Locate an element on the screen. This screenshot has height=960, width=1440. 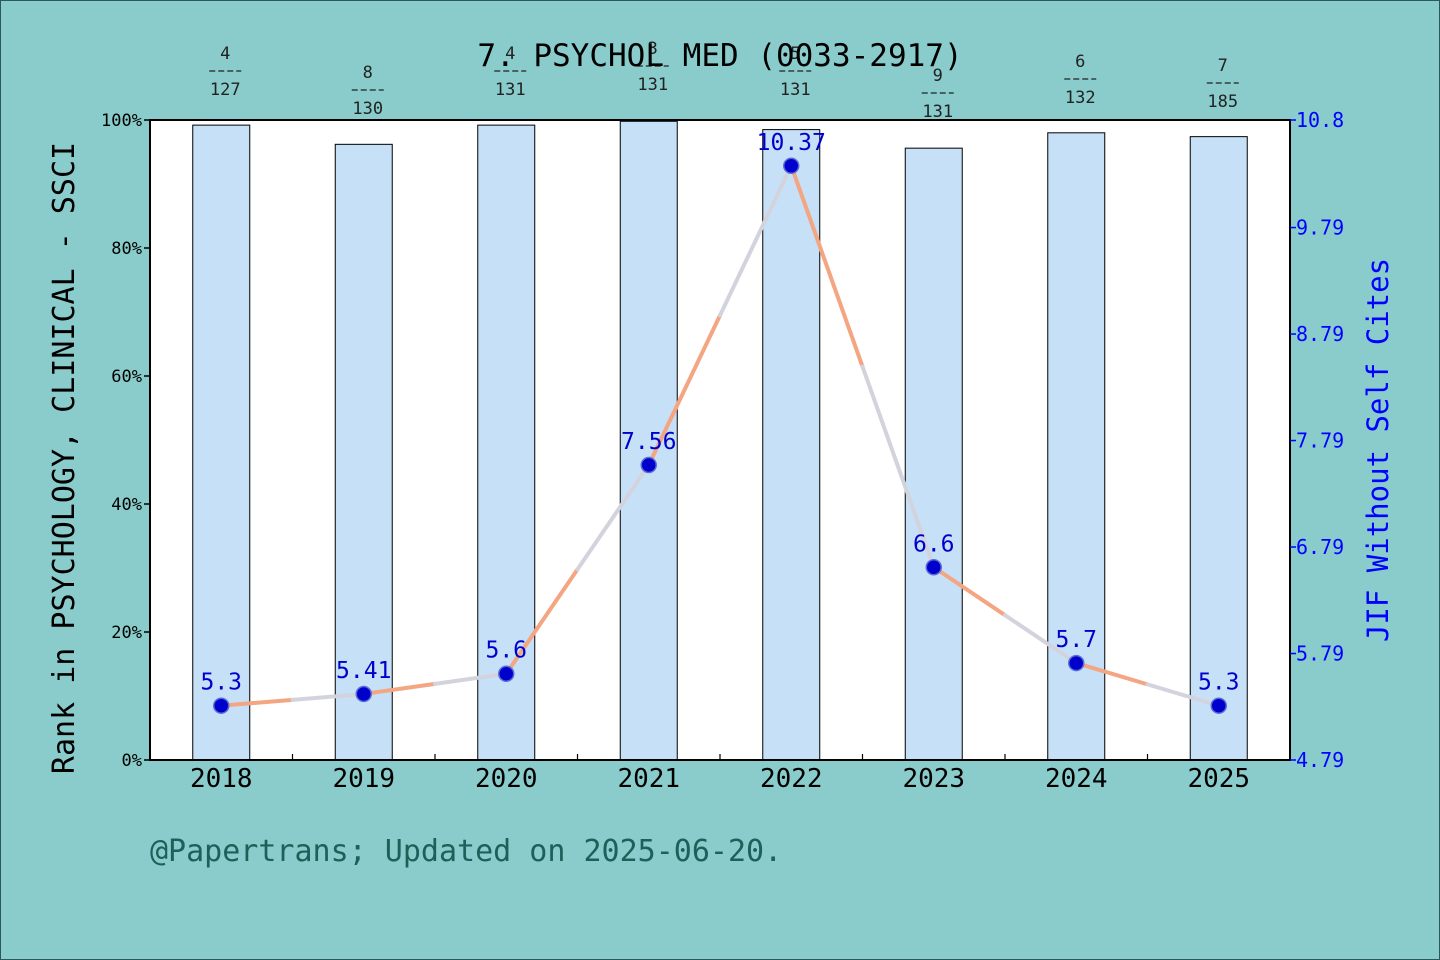
chart-title: 7. PSYCHOL MED (0033-2917) is located at coordinates (719, 56).